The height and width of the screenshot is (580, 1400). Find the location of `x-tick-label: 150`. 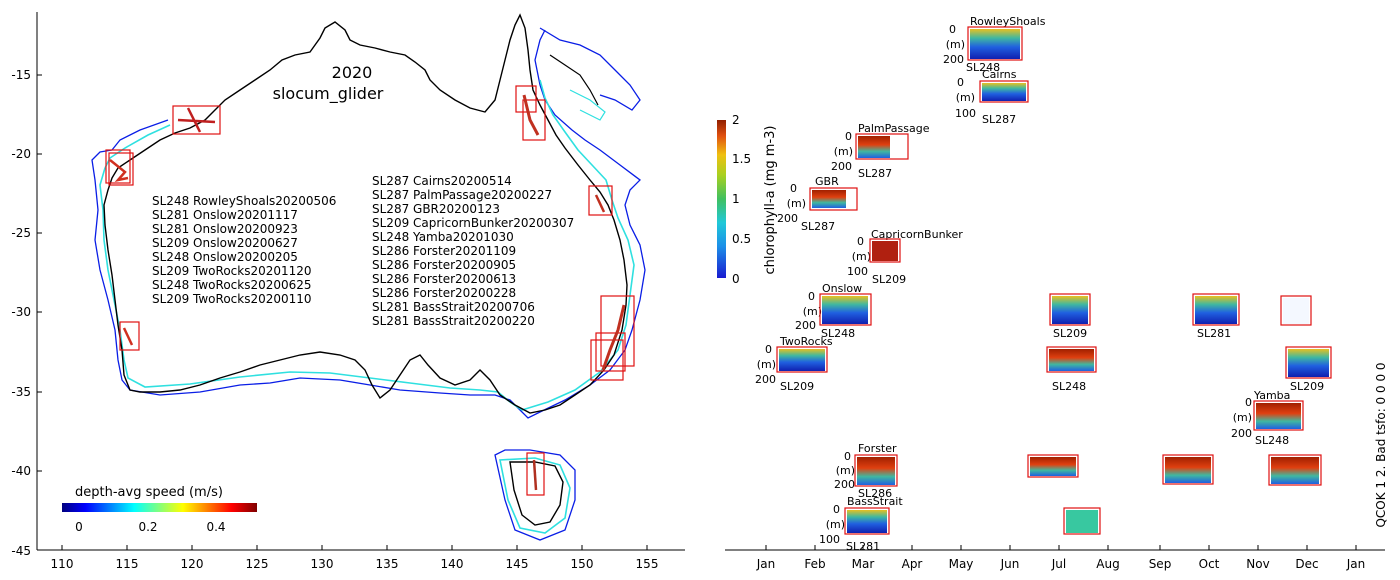

x-tick-label: 150 is located at coordinates (582, 564).